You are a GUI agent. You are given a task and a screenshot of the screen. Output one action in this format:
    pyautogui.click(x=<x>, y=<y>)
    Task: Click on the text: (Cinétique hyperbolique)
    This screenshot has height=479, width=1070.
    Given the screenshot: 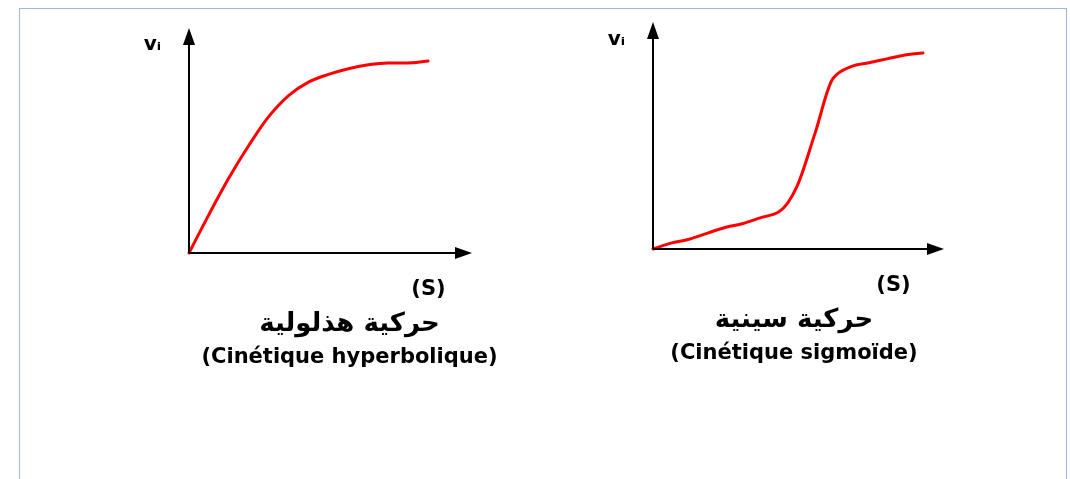 What is the action you would take?
    pyautogui.click(x=349, y=356)
    